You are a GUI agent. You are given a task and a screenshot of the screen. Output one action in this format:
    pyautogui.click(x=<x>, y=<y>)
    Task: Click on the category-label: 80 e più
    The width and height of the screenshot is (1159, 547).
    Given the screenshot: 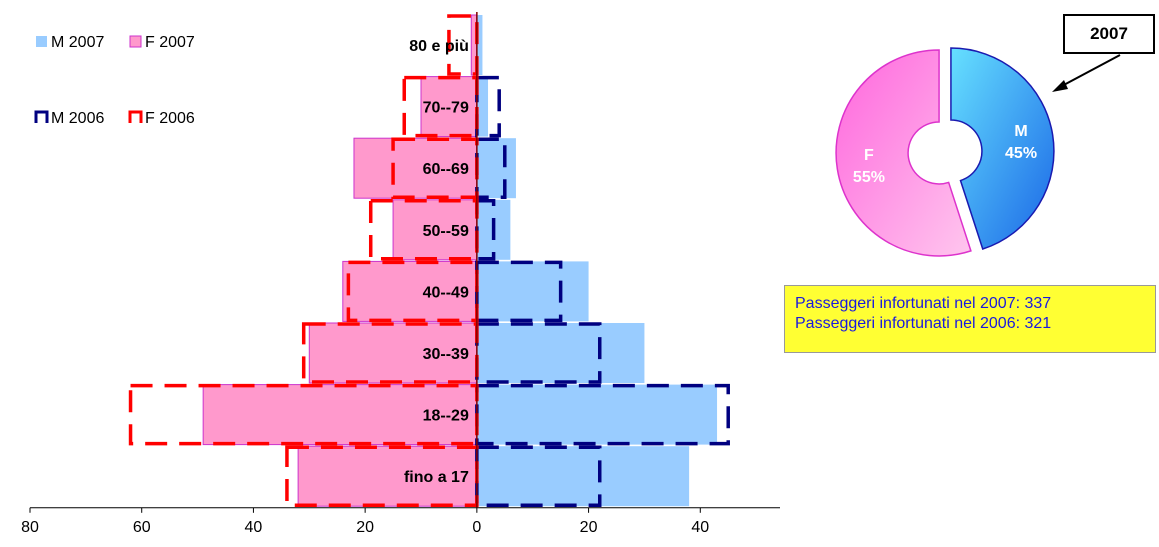 What is the action you would take?
    pyautogui.click(x=439, y=46)
    